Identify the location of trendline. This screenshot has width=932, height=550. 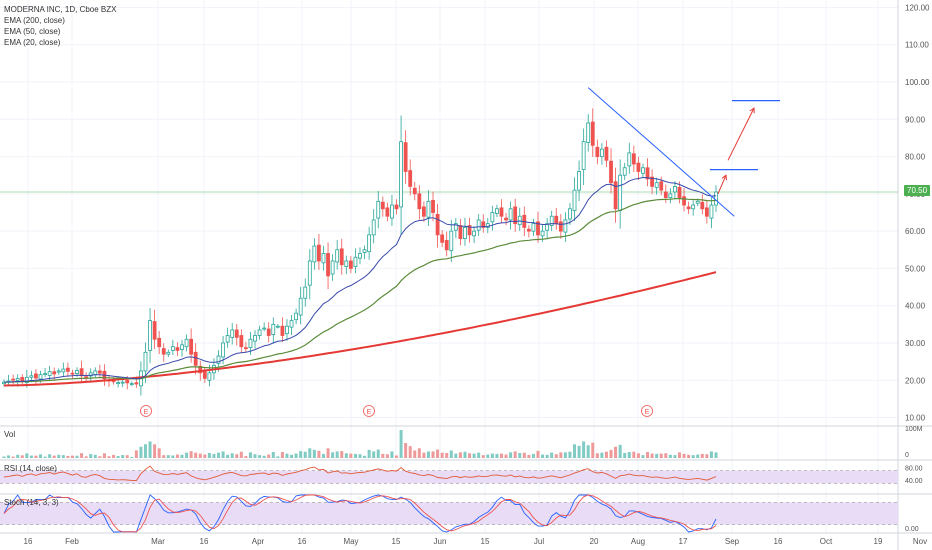
(661, 152).